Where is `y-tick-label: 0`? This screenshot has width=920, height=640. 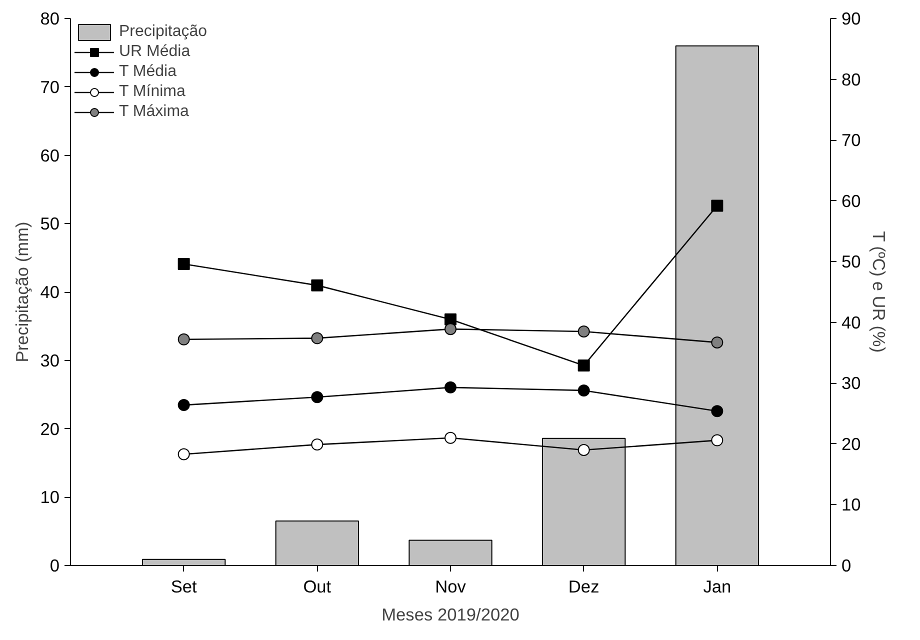
y-tick-label: 0 is located at coordinates (55, 566).